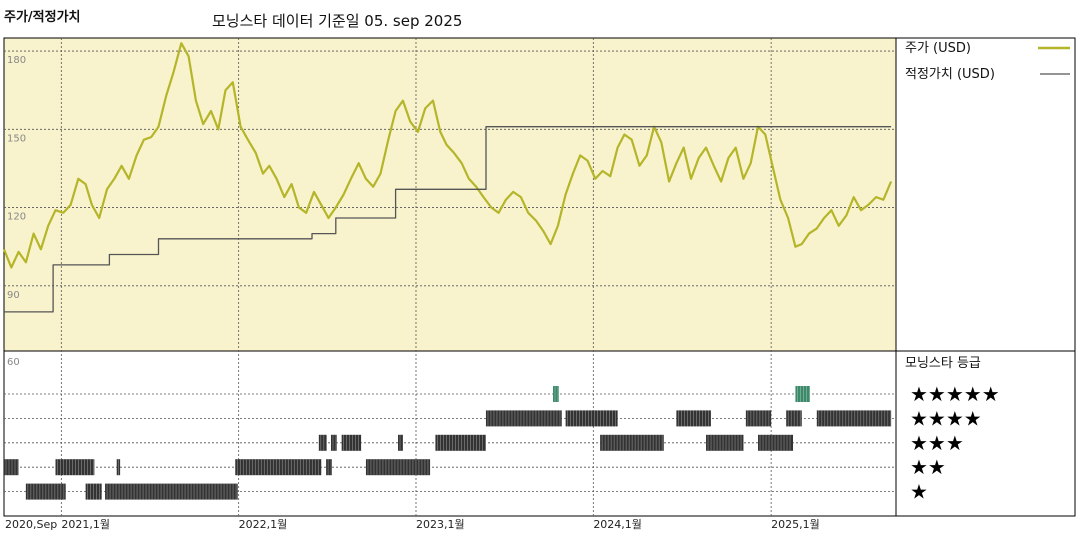 This screenshot has width=1080, height=540. Describe the element at coordinates (617, 524) in the screenshot. I see `x-tick-label: 2024,1월` at that location.